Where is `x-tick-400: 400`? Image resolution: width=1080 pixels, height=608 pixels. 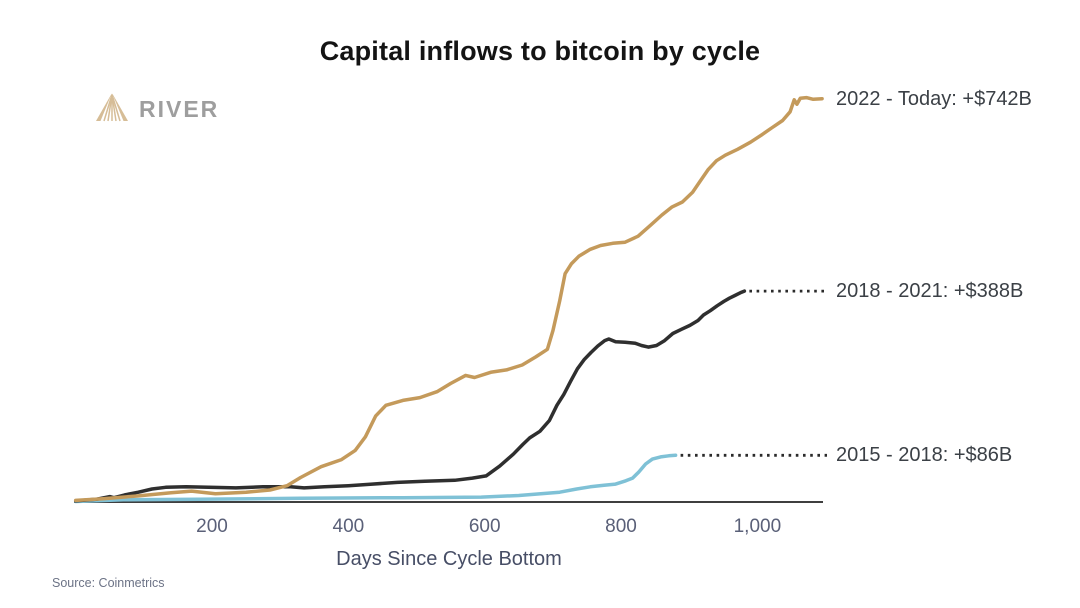
x-tick-400: 400 is located at coordinates (348, 526).